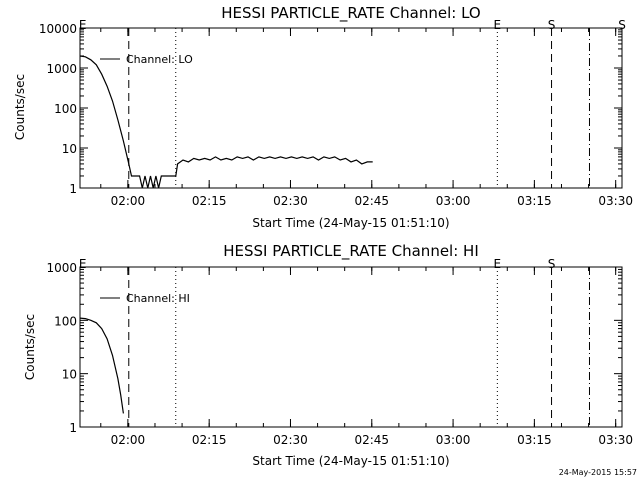 This screenshot has height=480, width=640. Describe the element at coordinates (351, 251) in the screenshot. I see `panel-title: HESSI PARTICLE_RATE Channel: HI` at that location.